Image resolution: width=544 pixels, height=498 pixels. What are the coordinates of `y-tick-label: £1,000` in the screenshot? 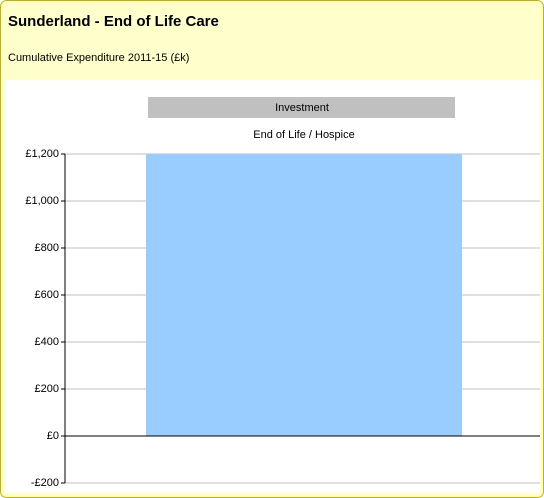 It's located at (42, 201).